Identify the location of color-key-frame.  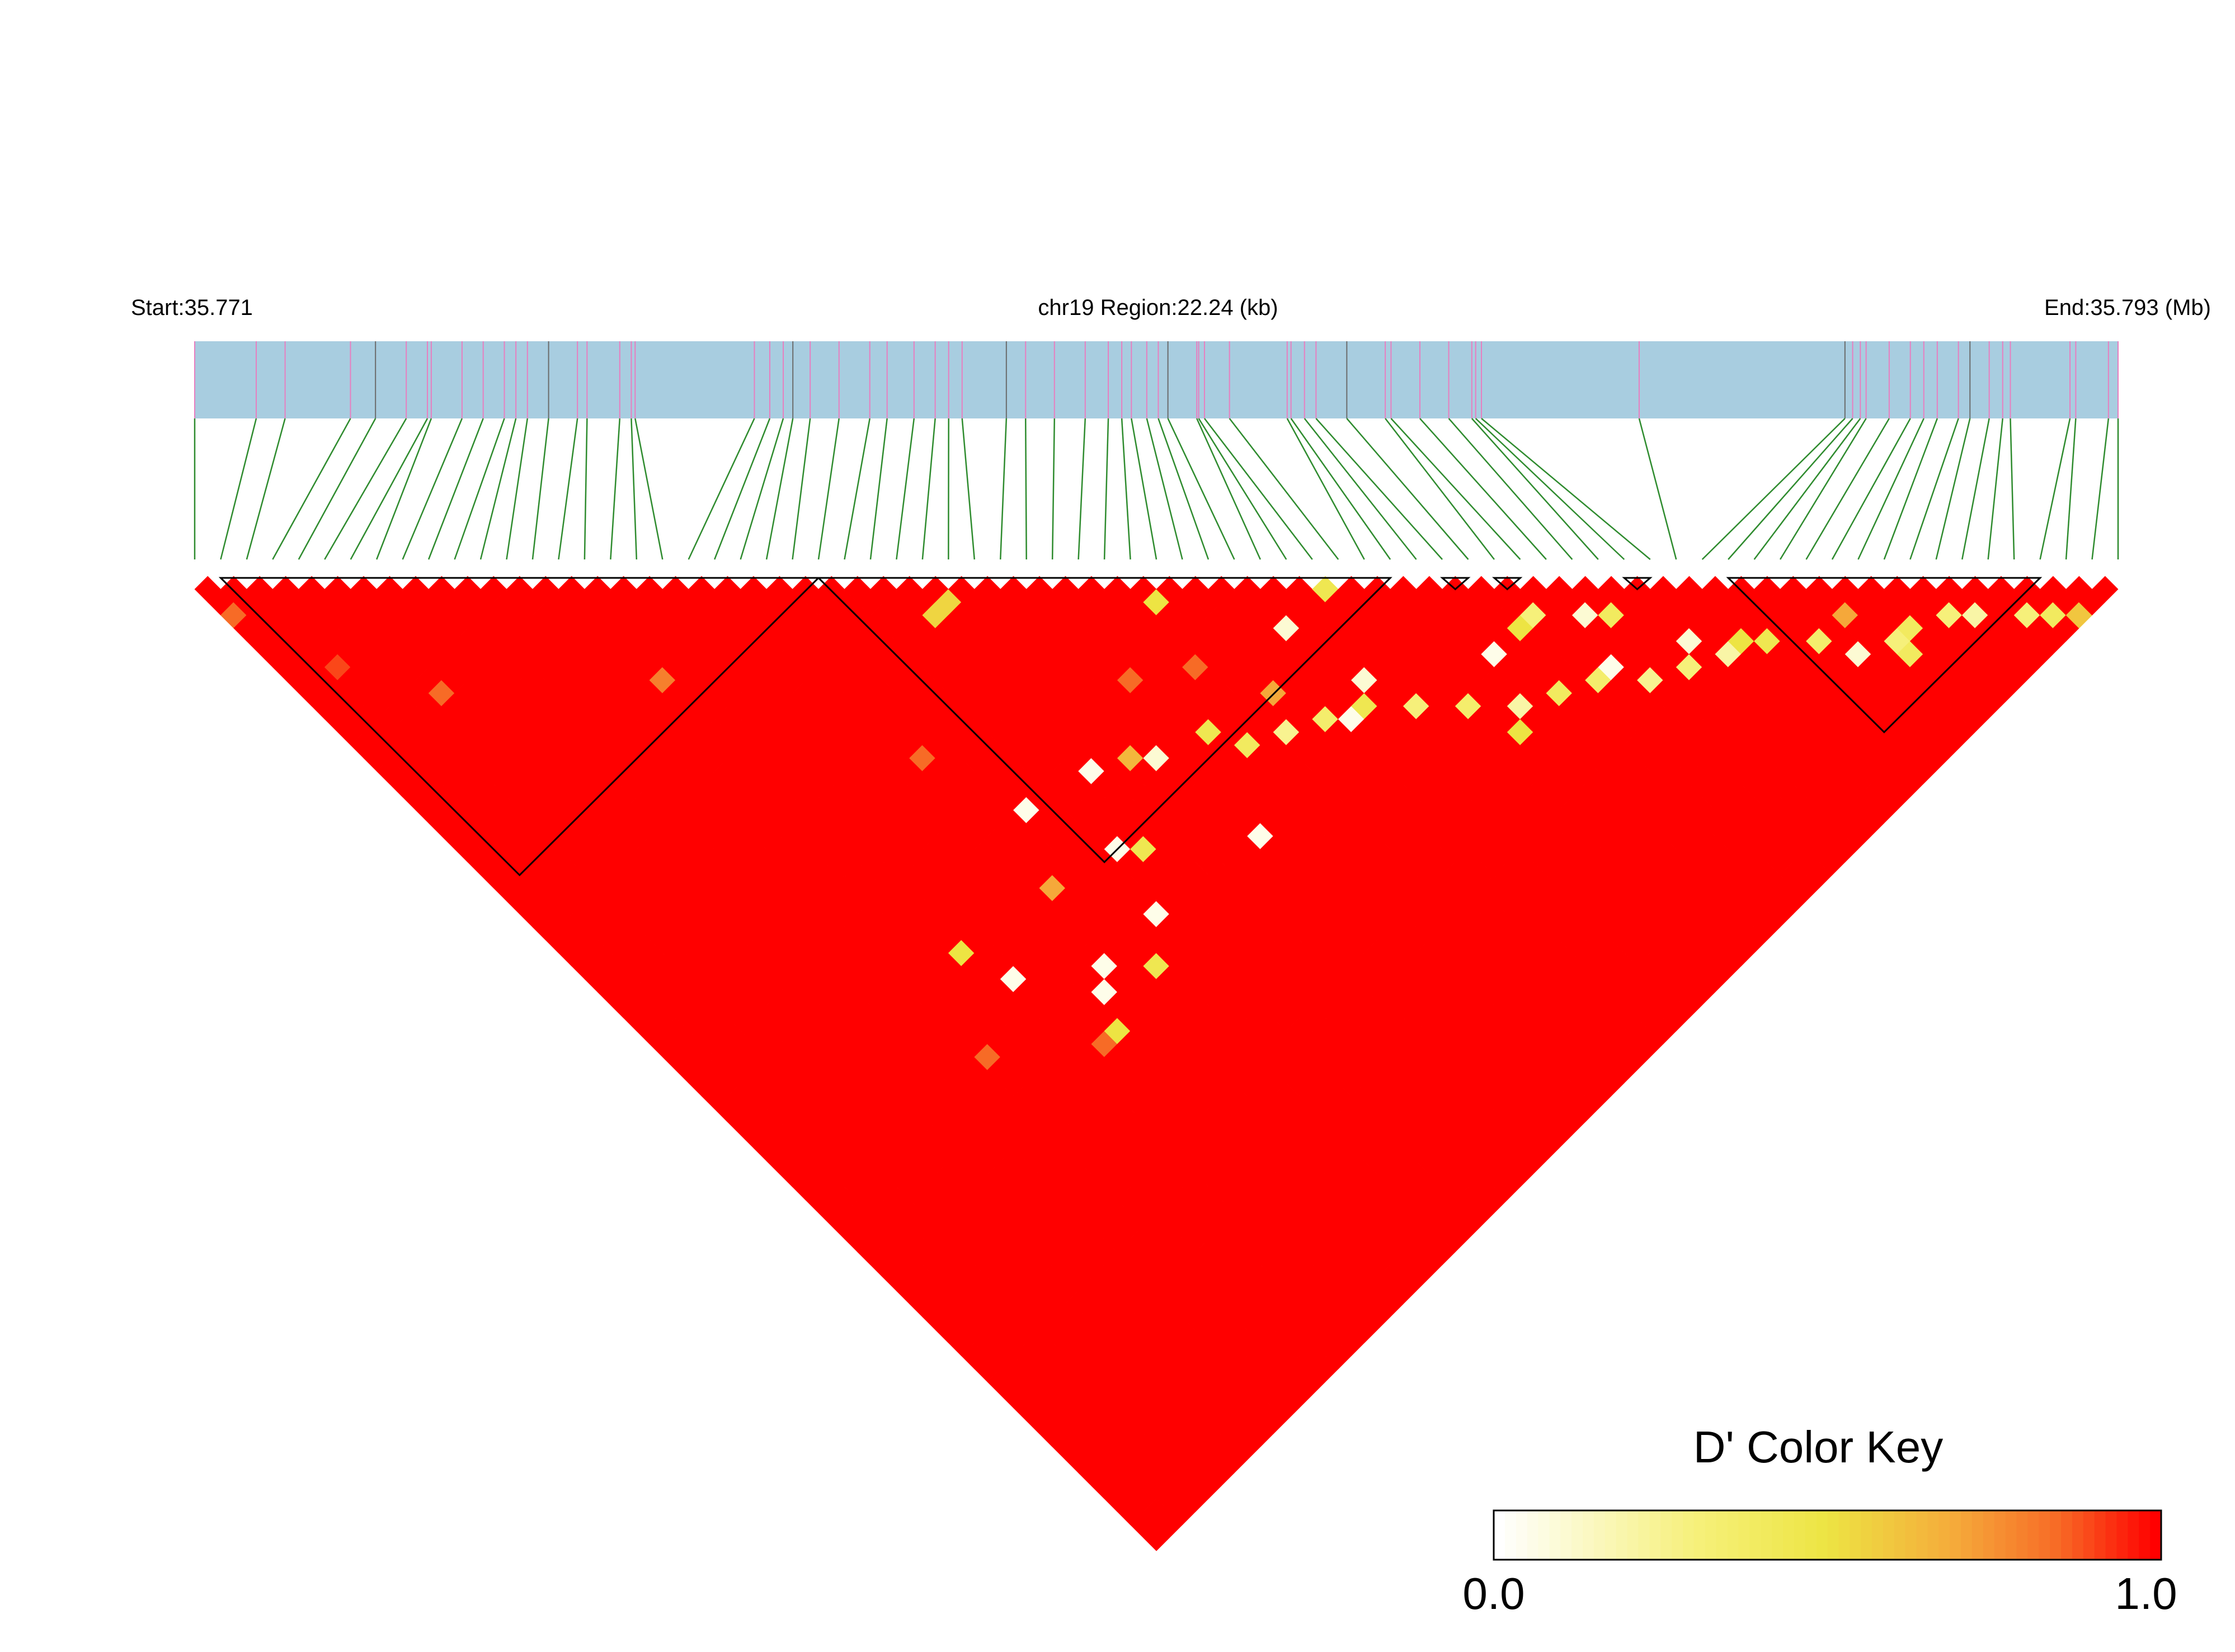
(1827, 1535).